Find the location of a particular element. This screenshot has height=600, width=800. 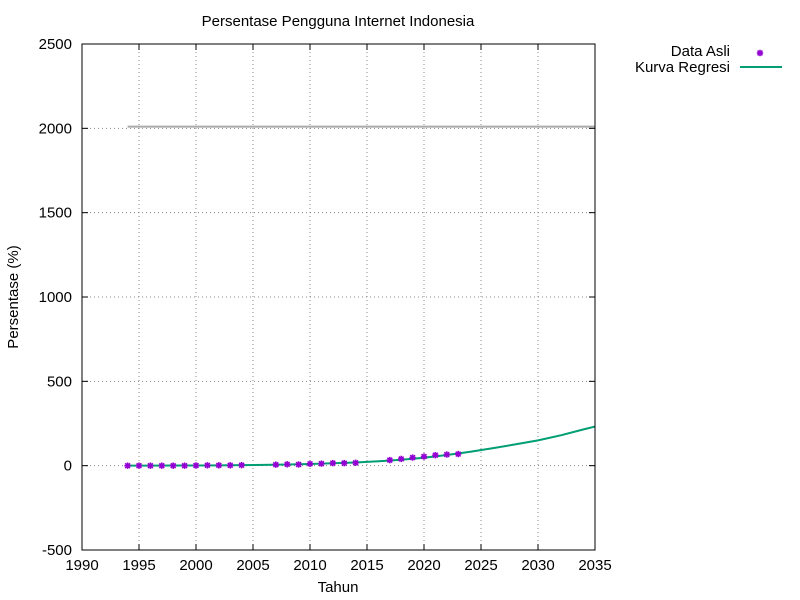

y-tick-label: 500 is located at coordinates (59, 381).